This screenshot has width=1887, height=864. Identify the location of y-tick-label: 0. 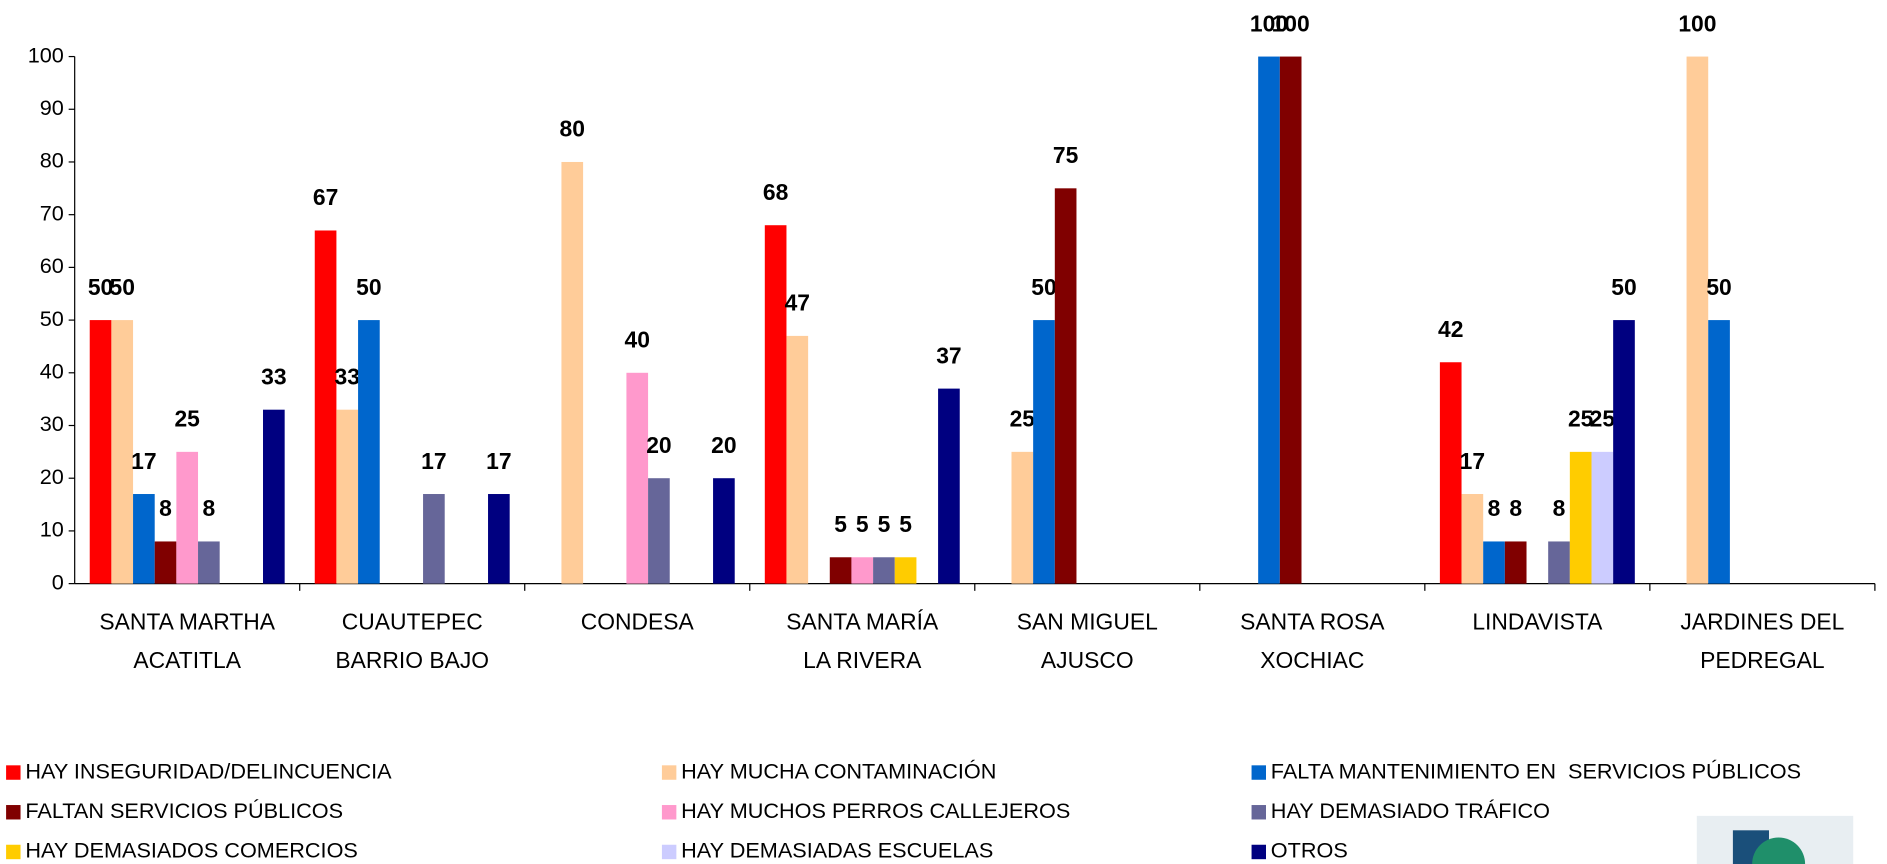
(58, 581).